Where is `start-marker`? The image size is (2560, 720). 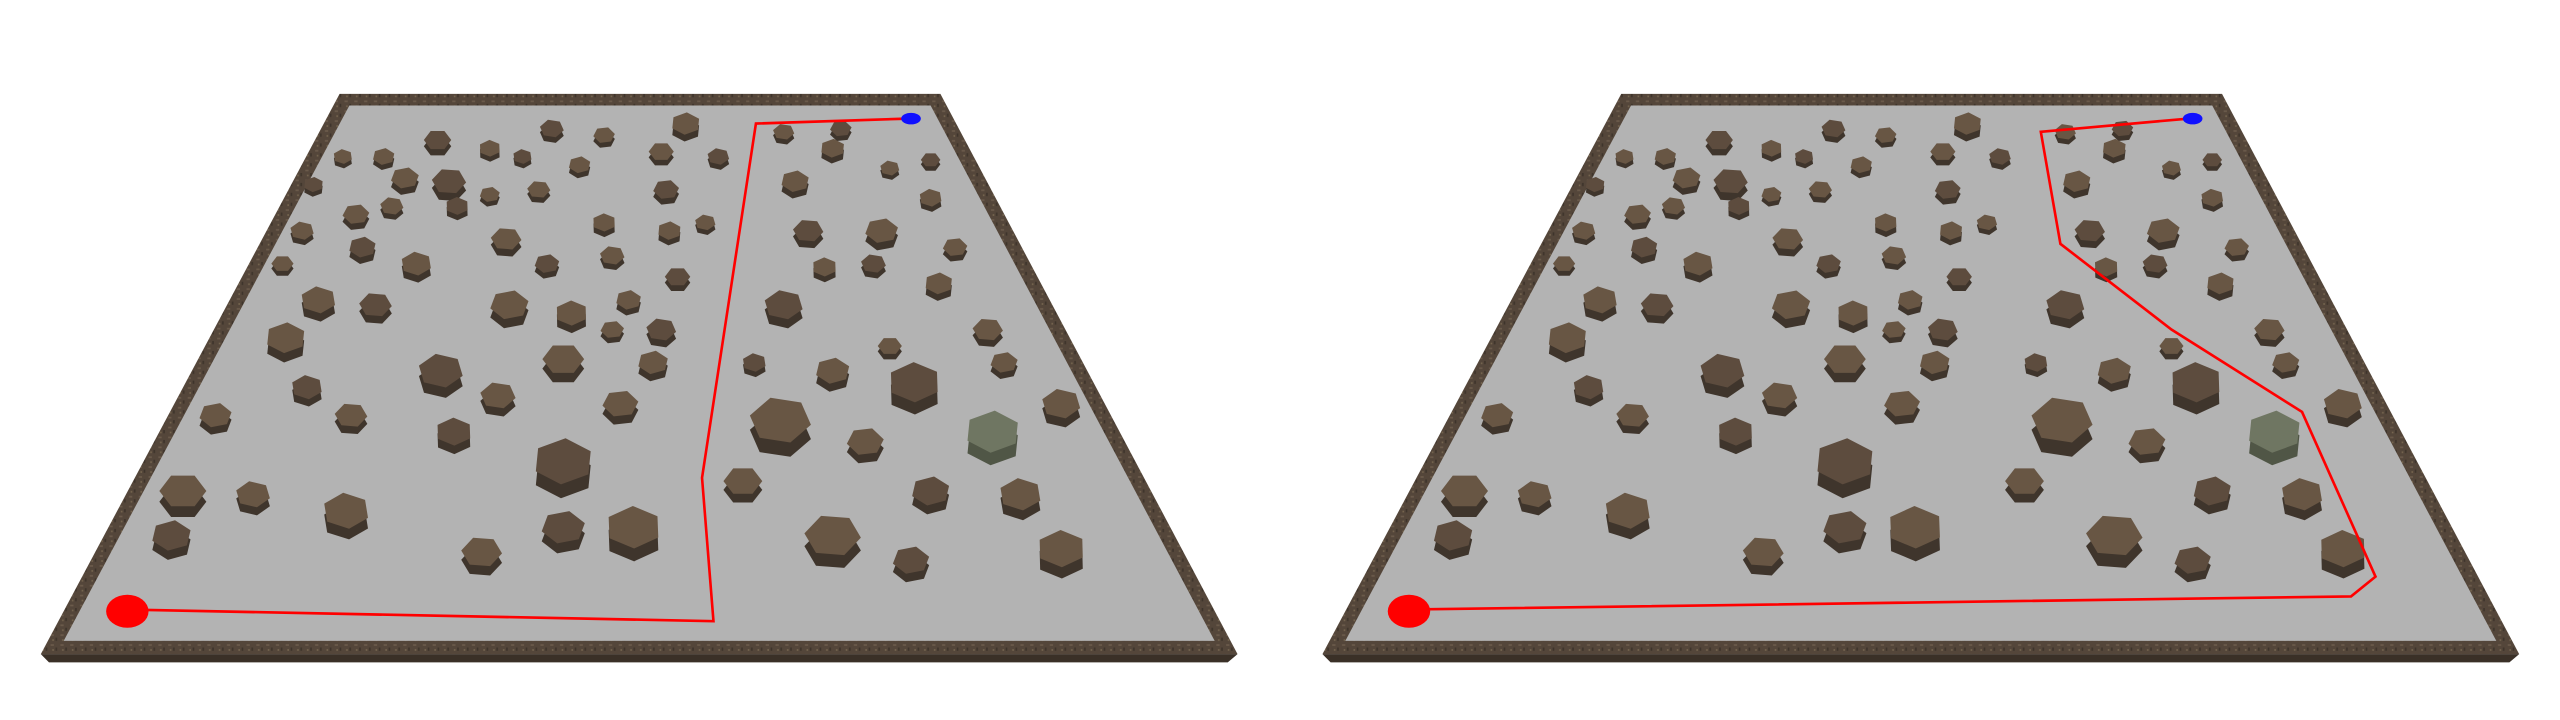 start-marker is located at coordinates (127, 611).